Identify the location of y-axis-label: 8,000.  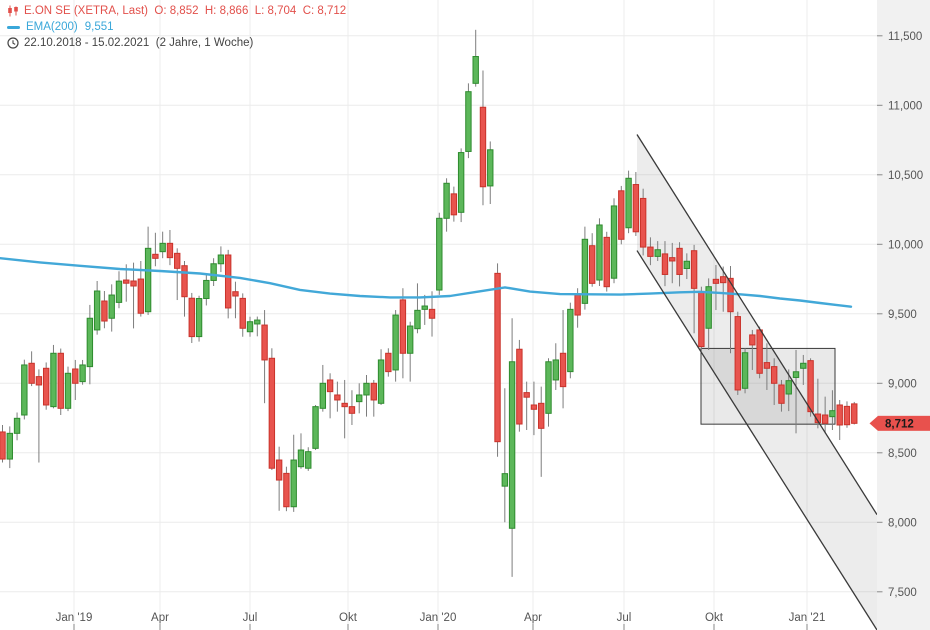
(902, 523).